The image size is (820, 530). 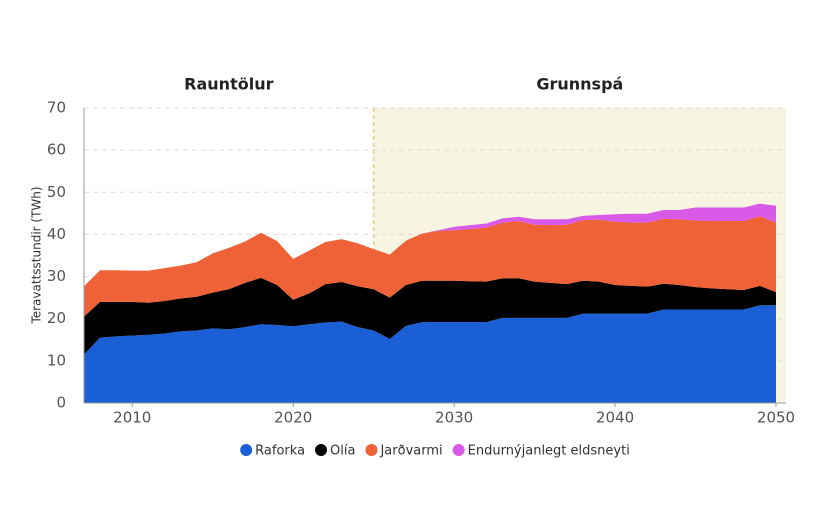 What do you see at coordinates (579, 84) in the screenshot?
I see `region-label: Grunnspá` at bounding box center [579, 84].